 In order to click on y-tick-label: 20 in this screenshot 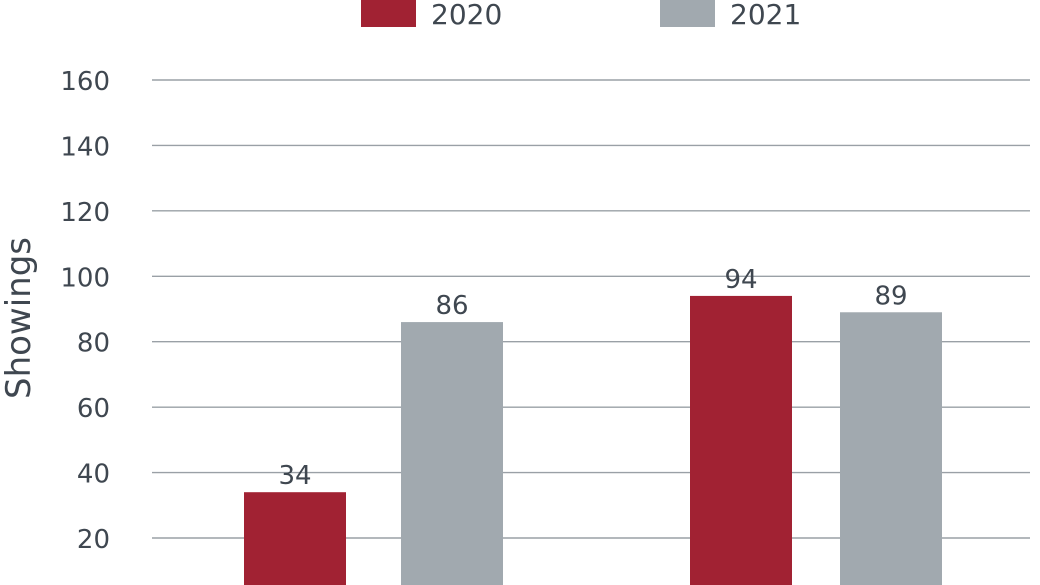, I will do `click(93, 540)`.